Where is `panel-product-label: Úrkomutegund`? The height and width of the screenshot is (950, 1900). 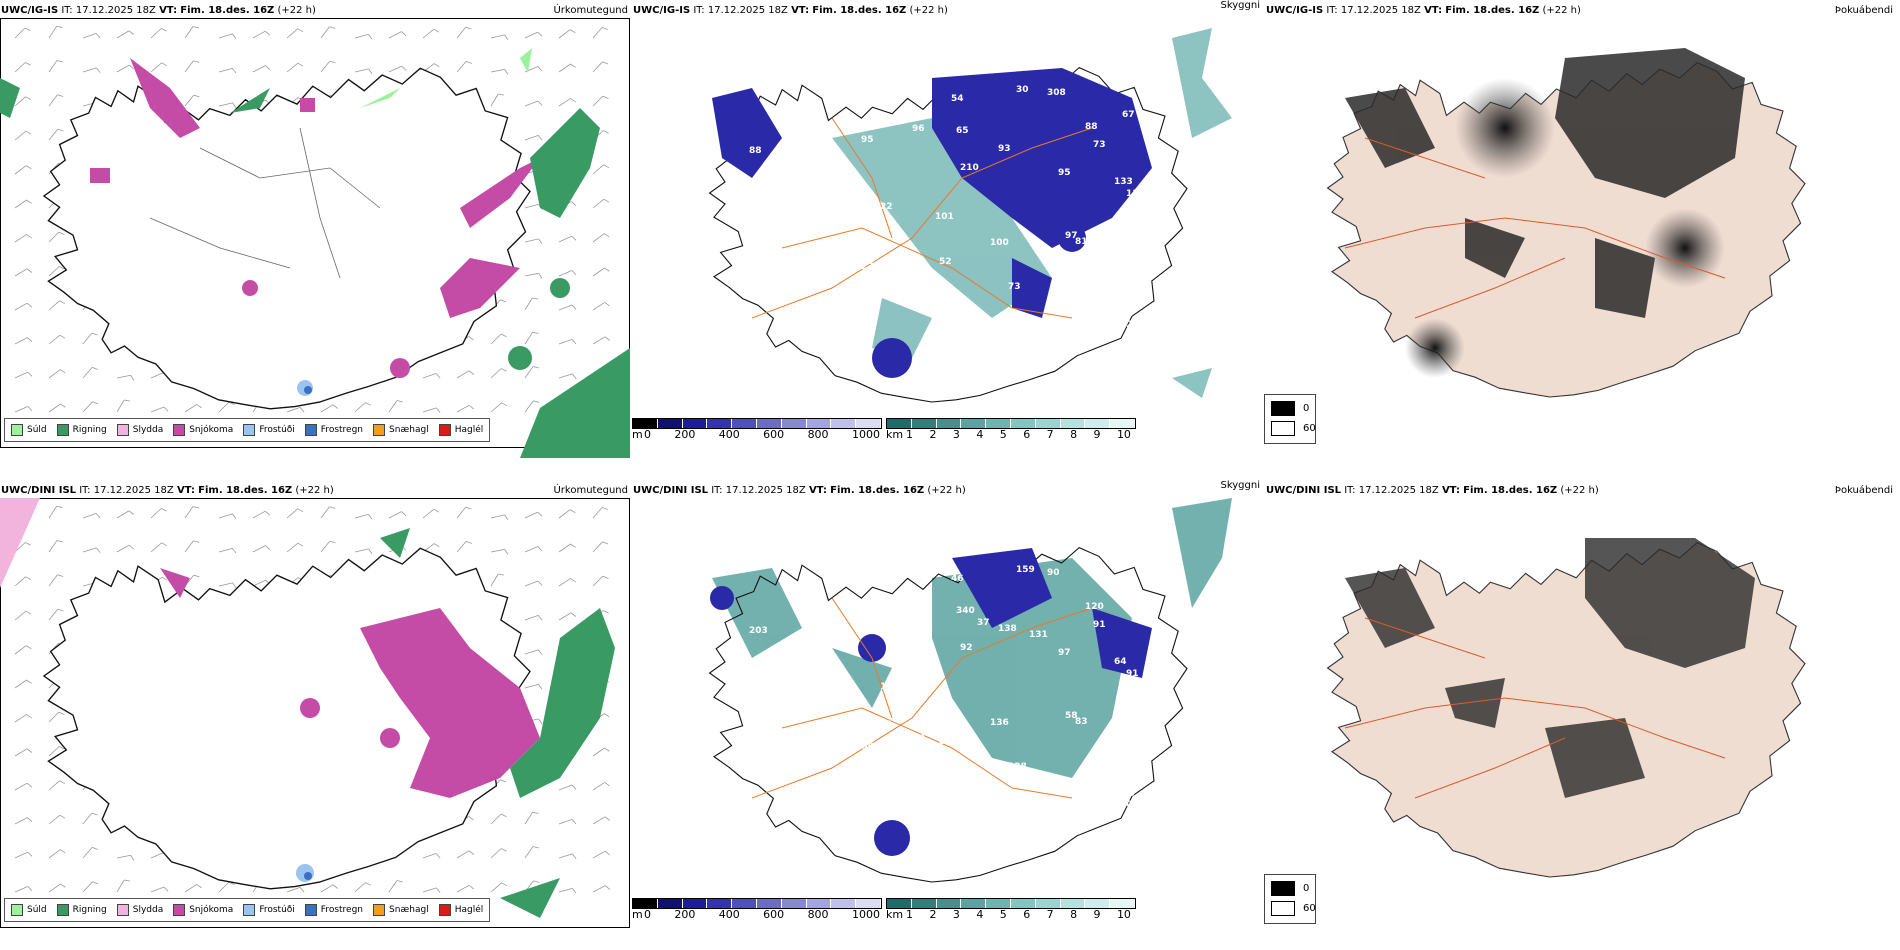
panel-product-label: Úrkomutegund is located at coordinates (590, 10).